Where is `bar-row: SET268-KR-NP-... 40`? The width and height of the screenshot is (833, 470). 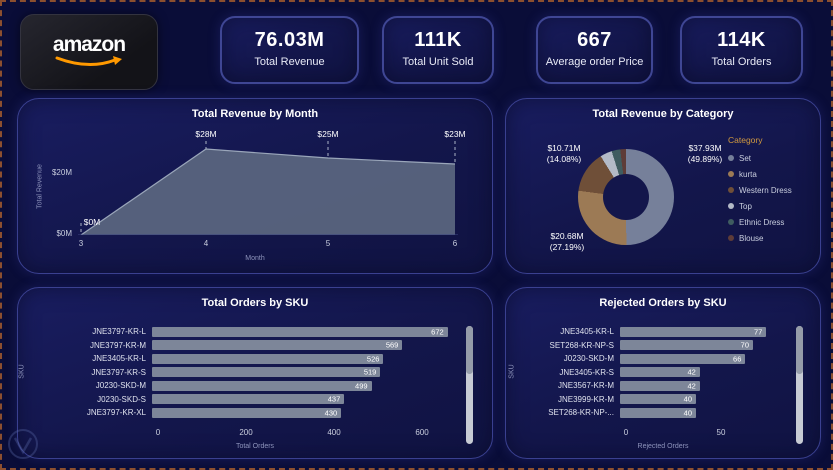
bar-row: SET268-KR-NP-... 40 is located at coordinates (654, 413).